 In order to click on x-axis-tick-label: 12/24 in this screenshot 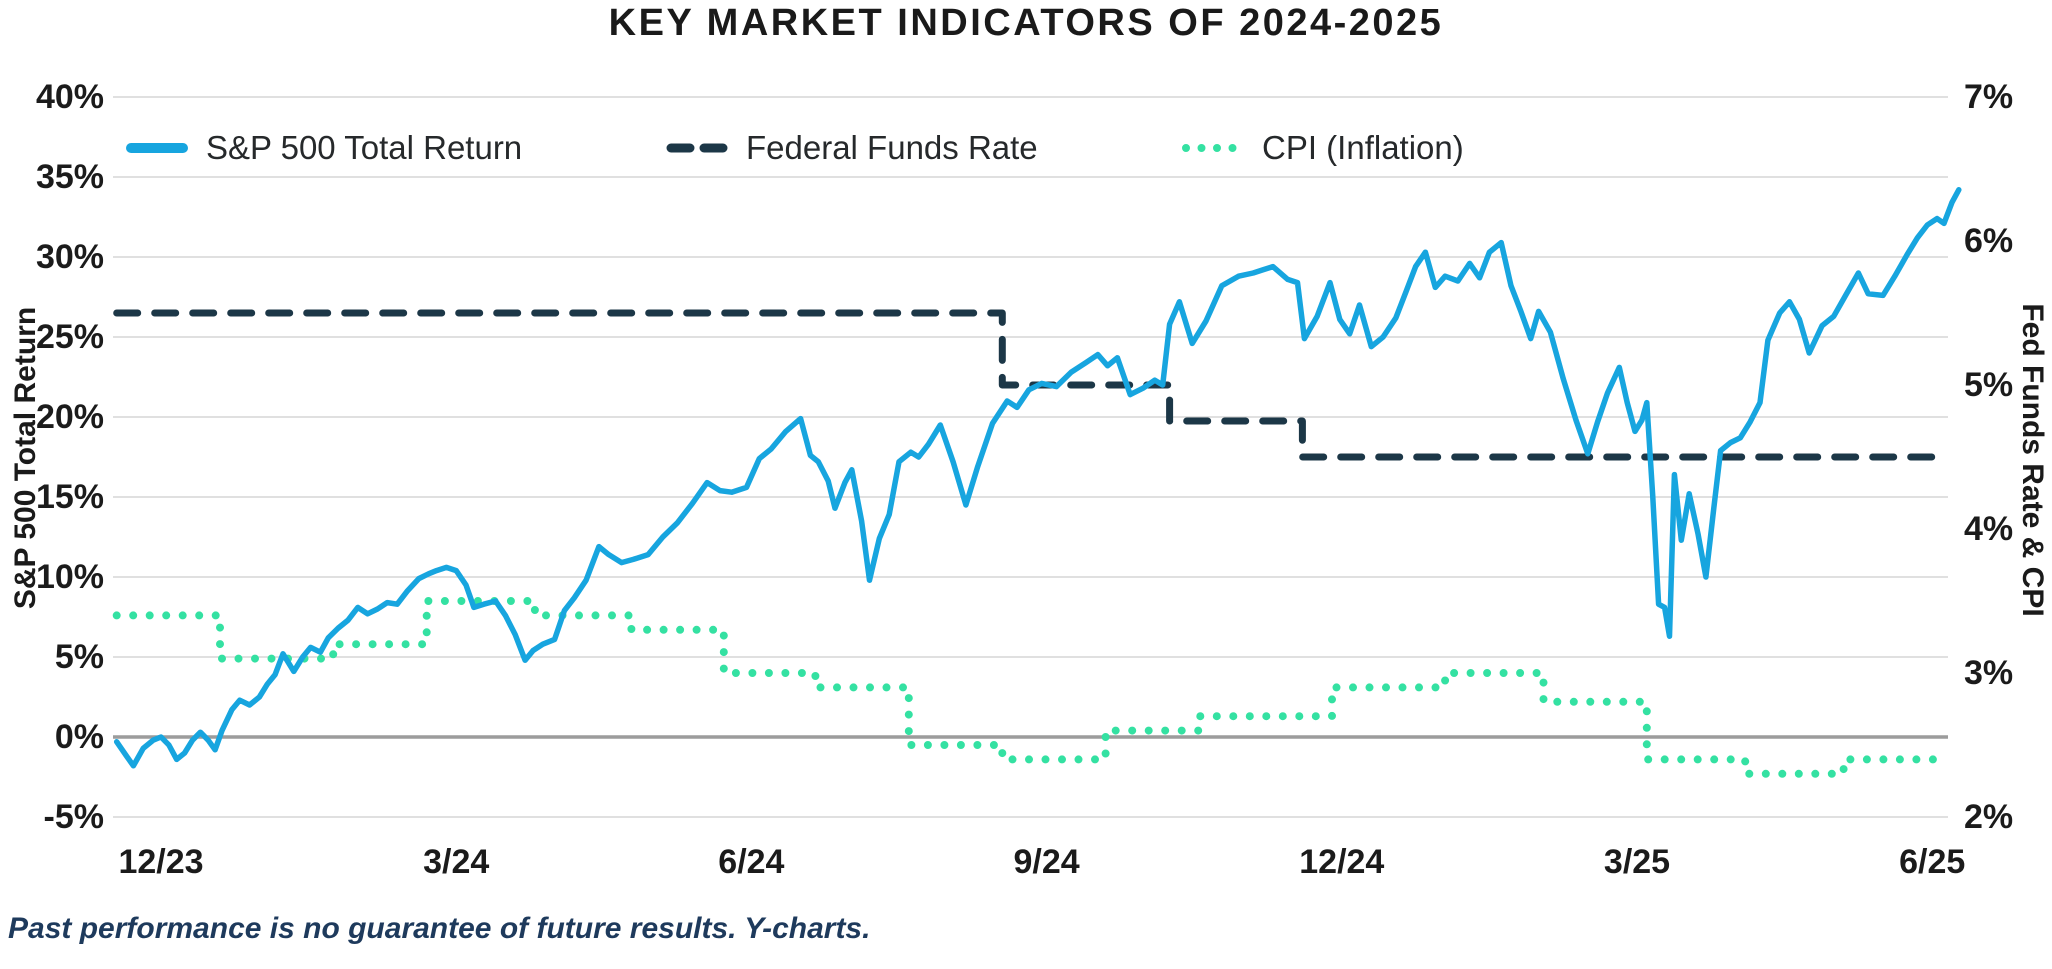, I will do `click(1342, 862)`.